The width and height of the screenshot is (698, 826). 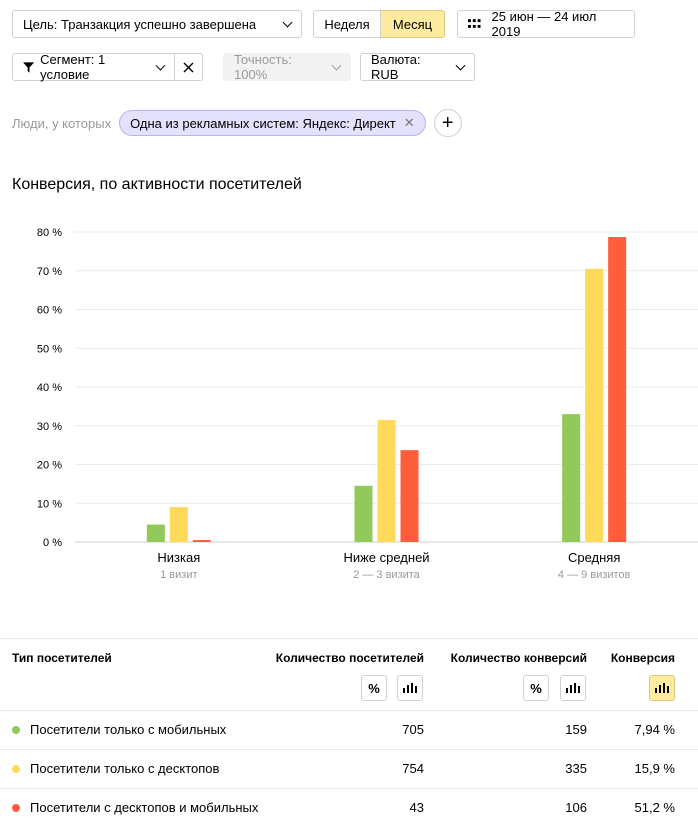 I want to click on currency-select: Валюта: RUB, so click(x=417, y=67).